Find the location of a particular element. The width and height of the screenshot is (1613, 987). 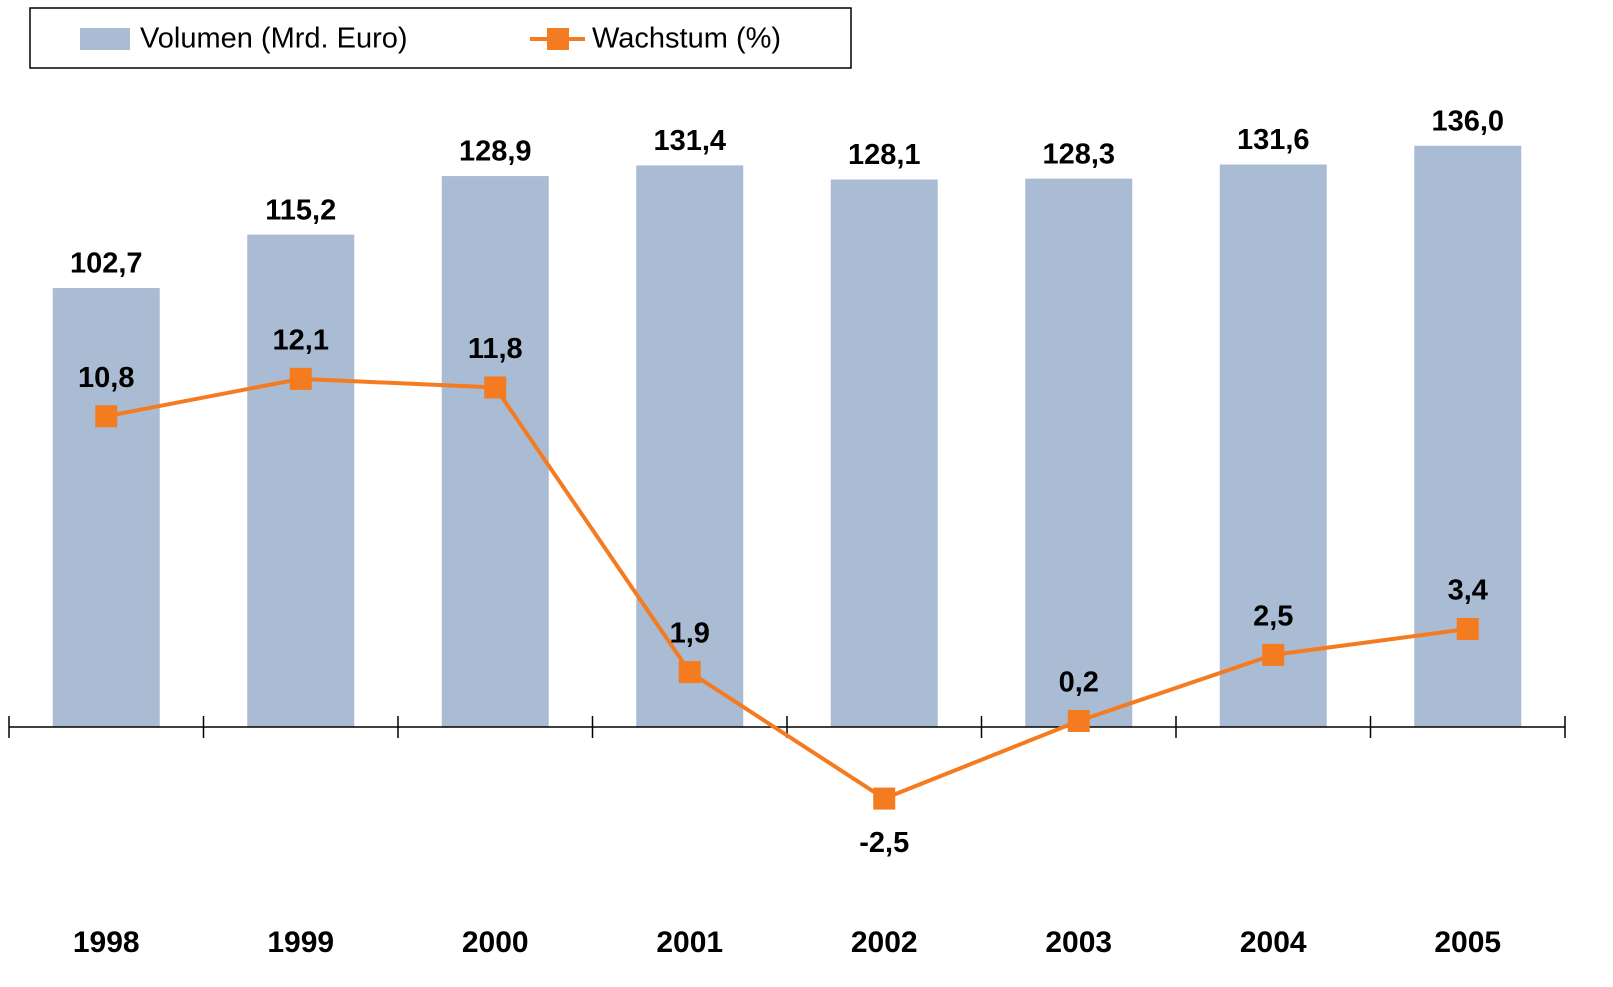

x-tick-label: 2000 is located at coordinates (495, 942).